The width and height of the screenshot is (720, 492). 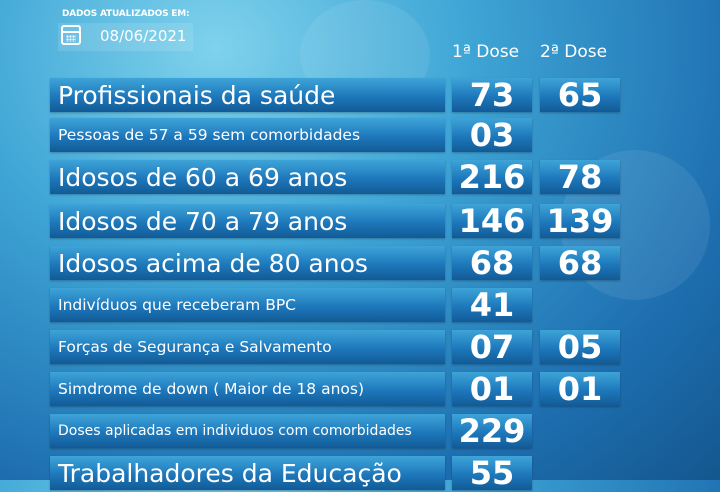 What do you see at coordinates (486, 52) in the screenshot?
I see `header-first-dose: 1ª Dose` at bounding box center [486, 52].